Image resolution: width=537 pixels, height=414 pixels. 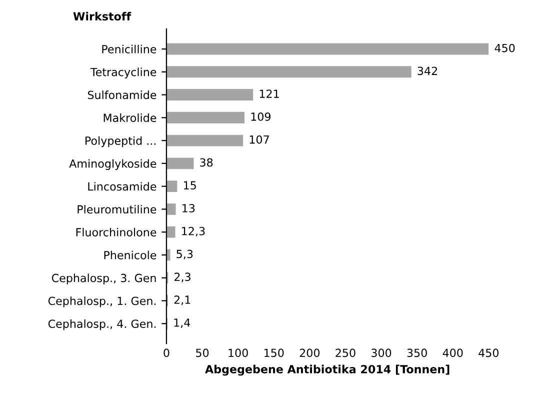 What do you see at coordinates (260, 116) in the screenshot?
I see `data-label: 109` at bounding box center [260, 116].